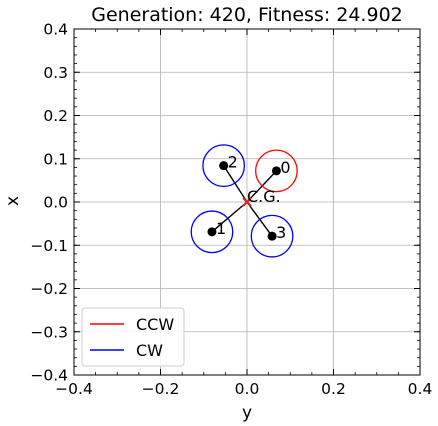  What do you see at coordinates (49, 376) in the screenshot?
I see `y-tick-label: −0.4` at bounding box center [49, 376].